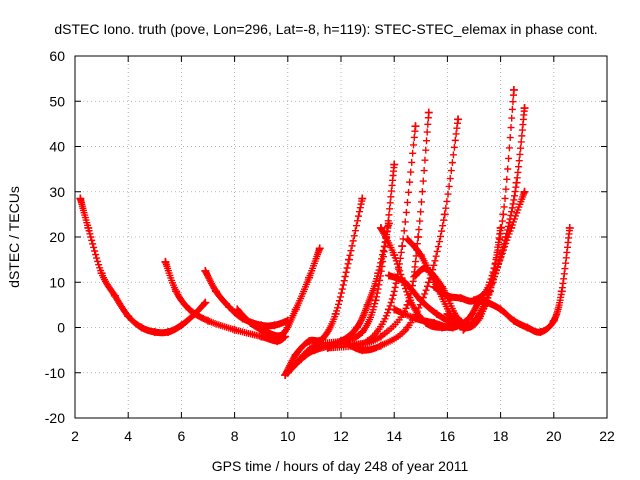 The width and height of the screenshot is (640, 480). Describe the element at coordinates (61, 328) in the screenshot. I see `y-tick-label: 0` at that location.